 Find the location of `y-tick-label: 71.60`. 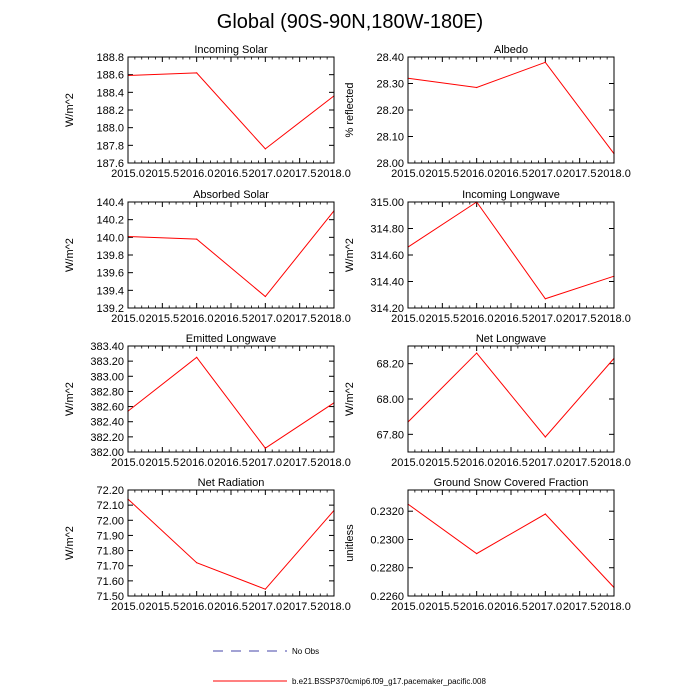

y-tick-label: 71.60 is located at coordinates (110, 582).